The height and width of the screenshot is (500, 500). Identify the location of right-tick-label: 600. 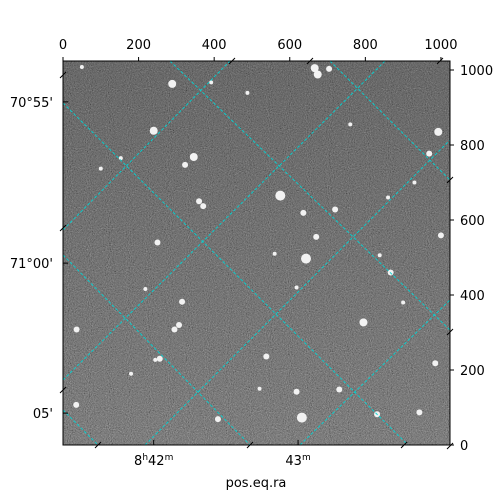
(472, 221).